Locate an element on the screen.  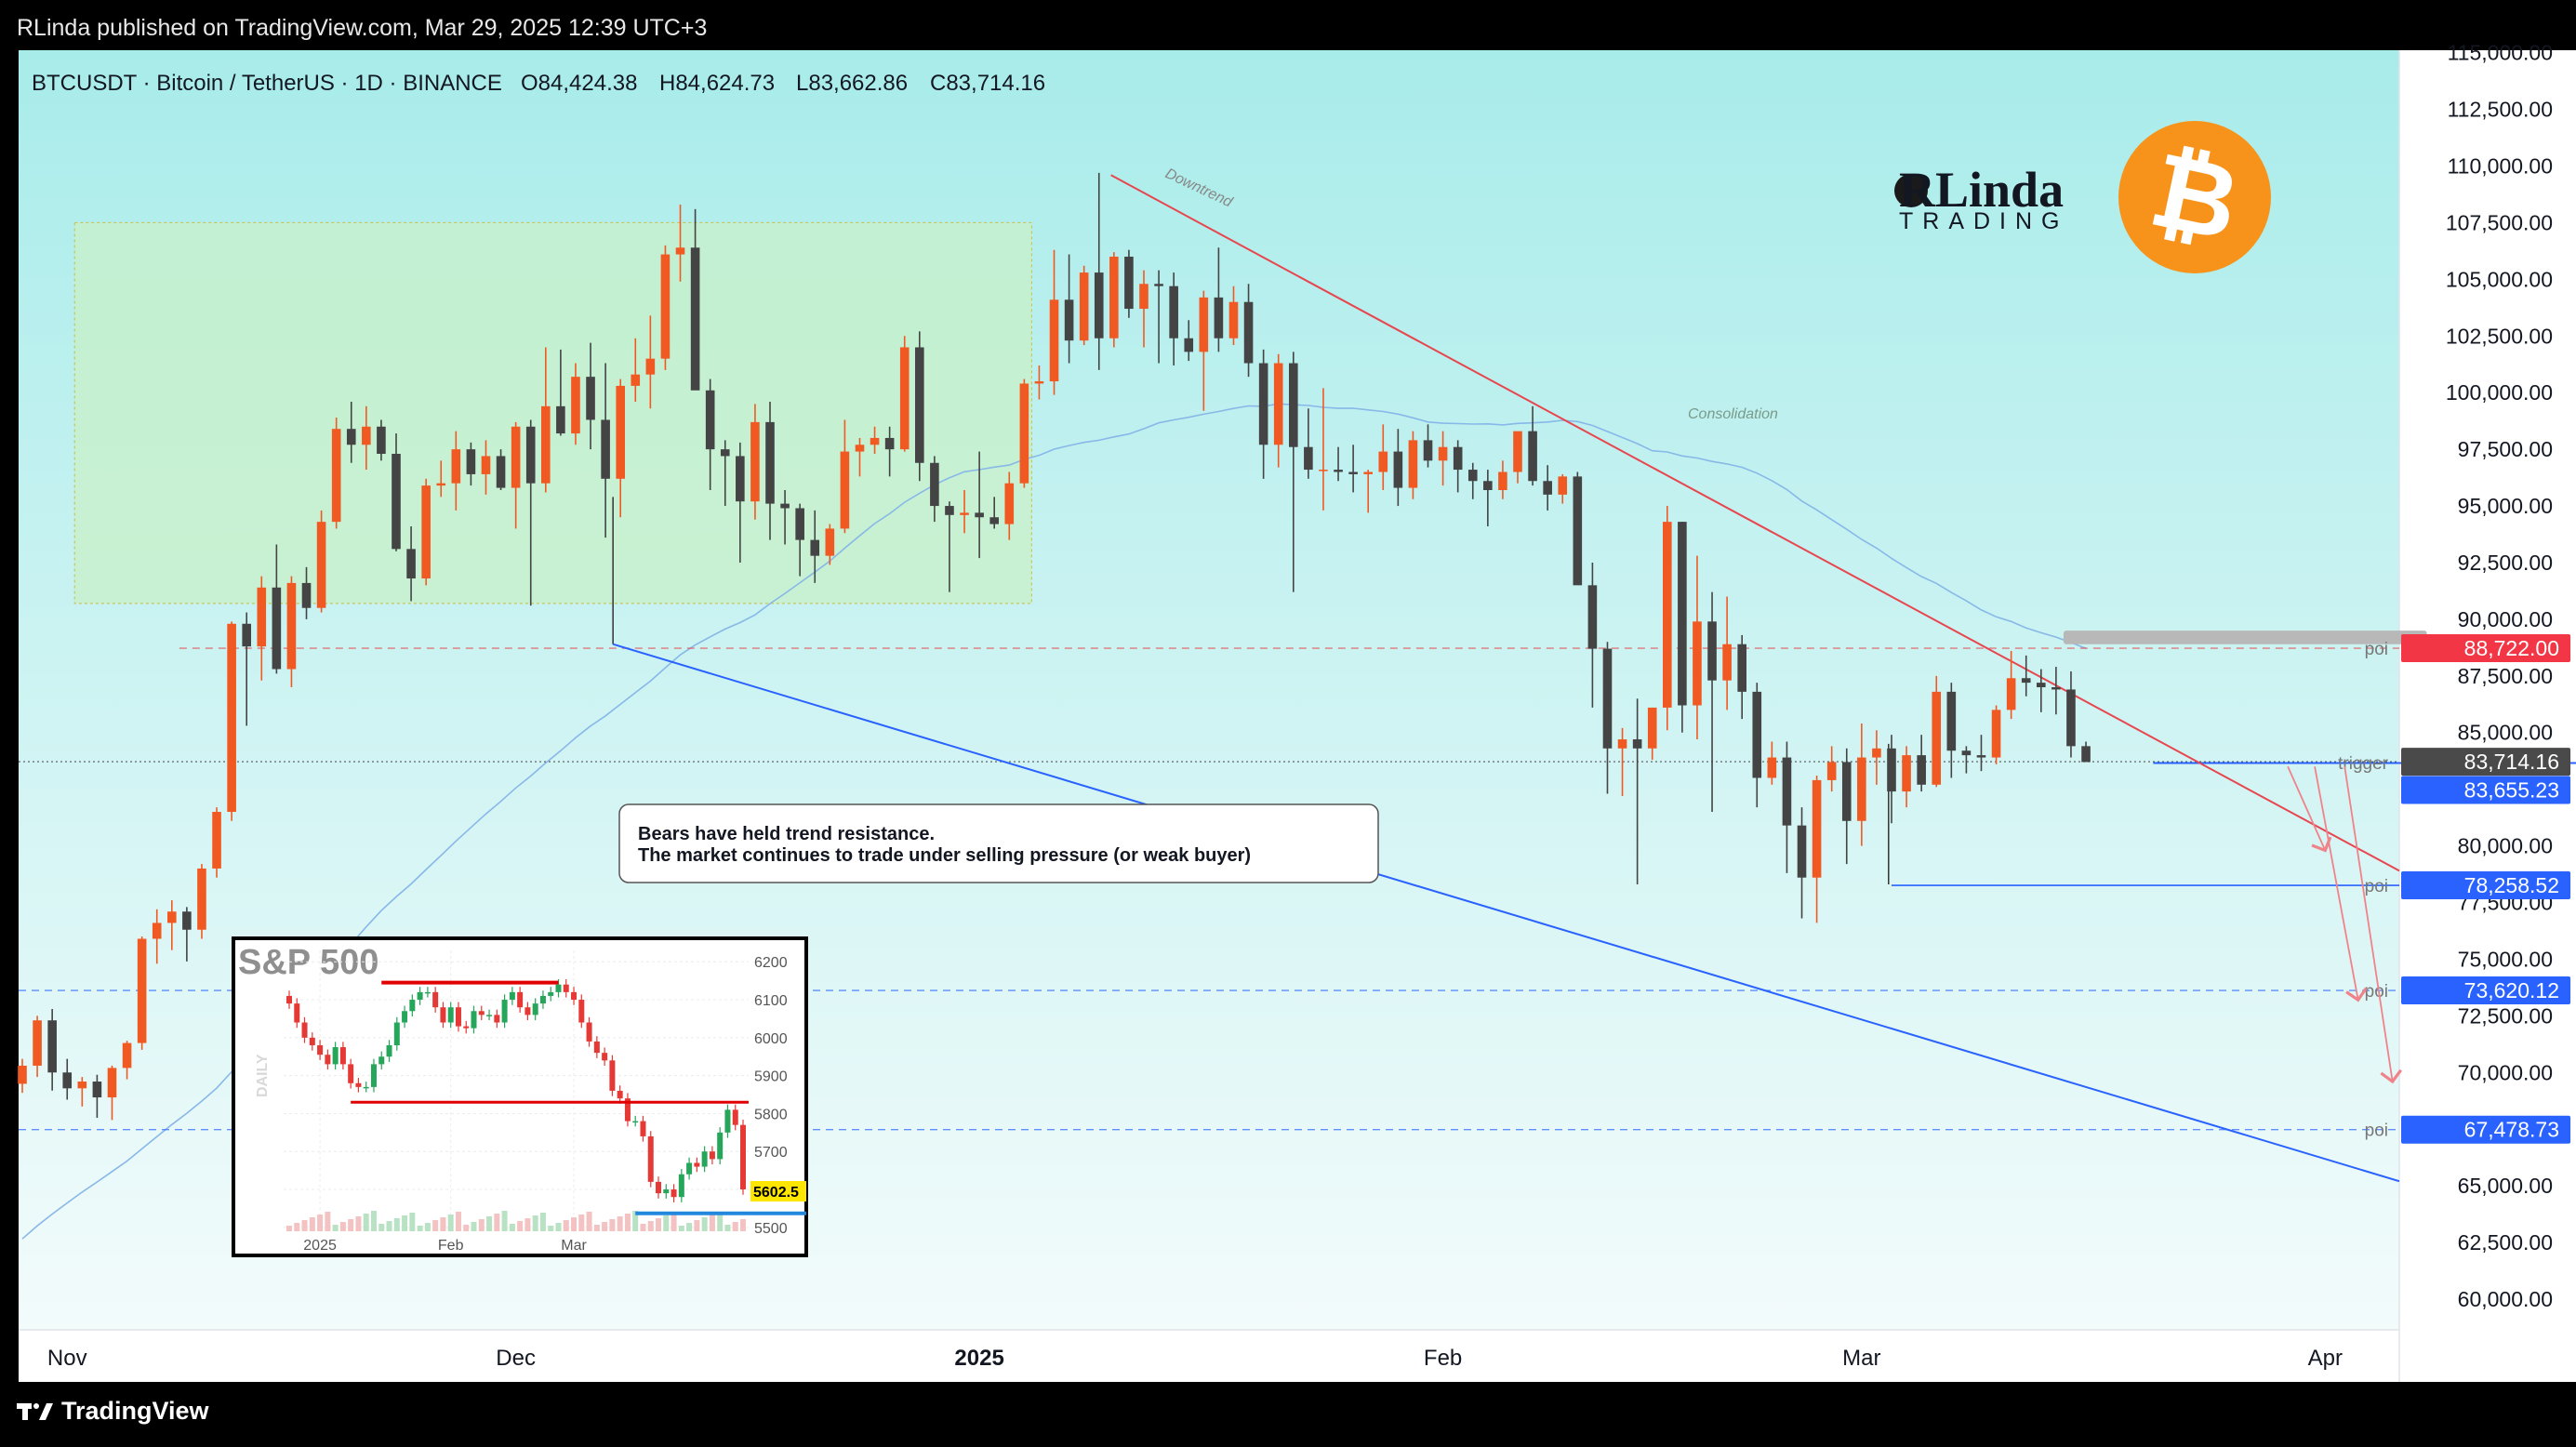
price-tick-label: 72,500.00 is located at coordinates (2505, 1015).